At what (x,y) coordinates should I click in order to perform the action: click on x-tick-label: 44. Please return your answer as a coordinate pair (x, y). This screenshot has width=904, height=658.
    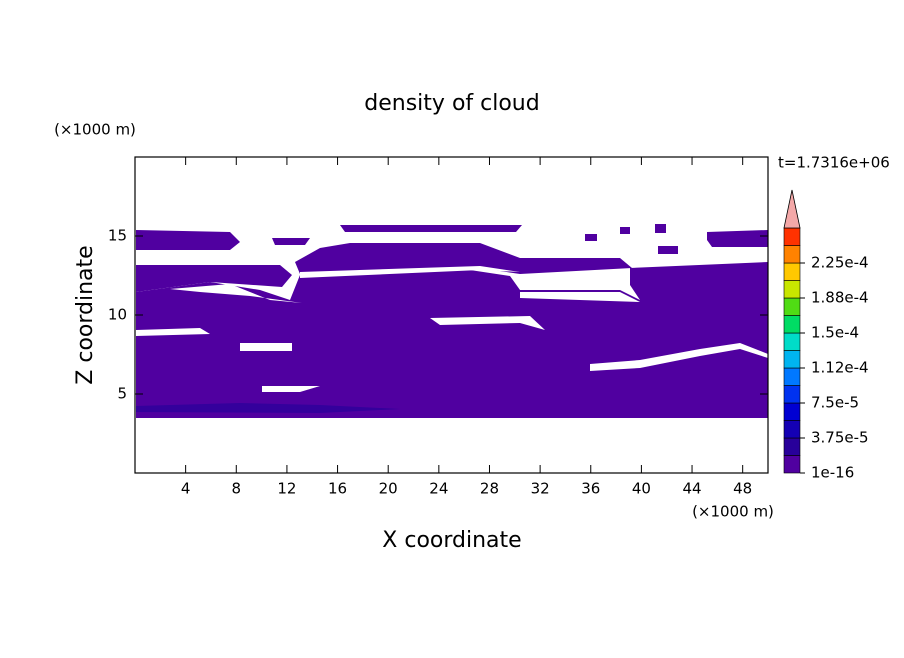
    Looking at the image, I should click on (691, 489).